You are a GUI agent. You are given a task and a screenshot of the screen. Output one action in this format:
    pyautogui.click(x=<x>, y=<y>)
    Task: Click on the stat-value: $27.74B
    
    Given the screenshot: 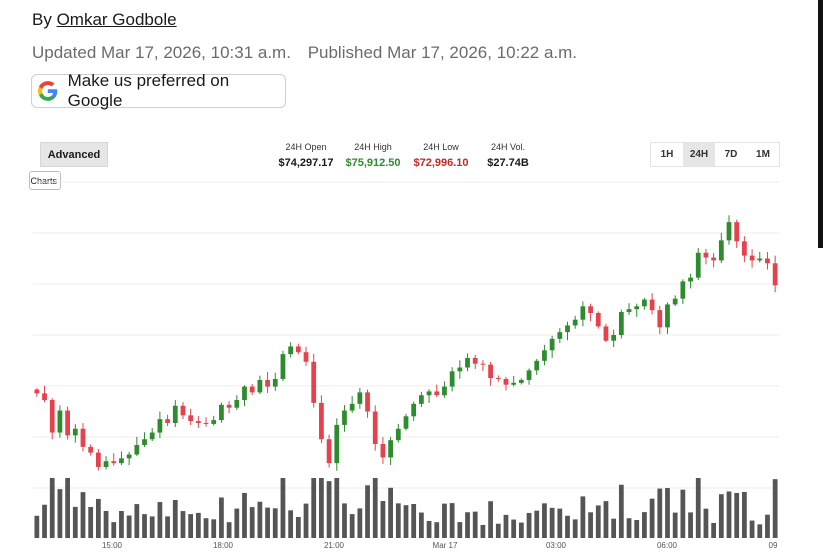 What is the action you would take?
    pyautogui.click(x=508, y=163)
    